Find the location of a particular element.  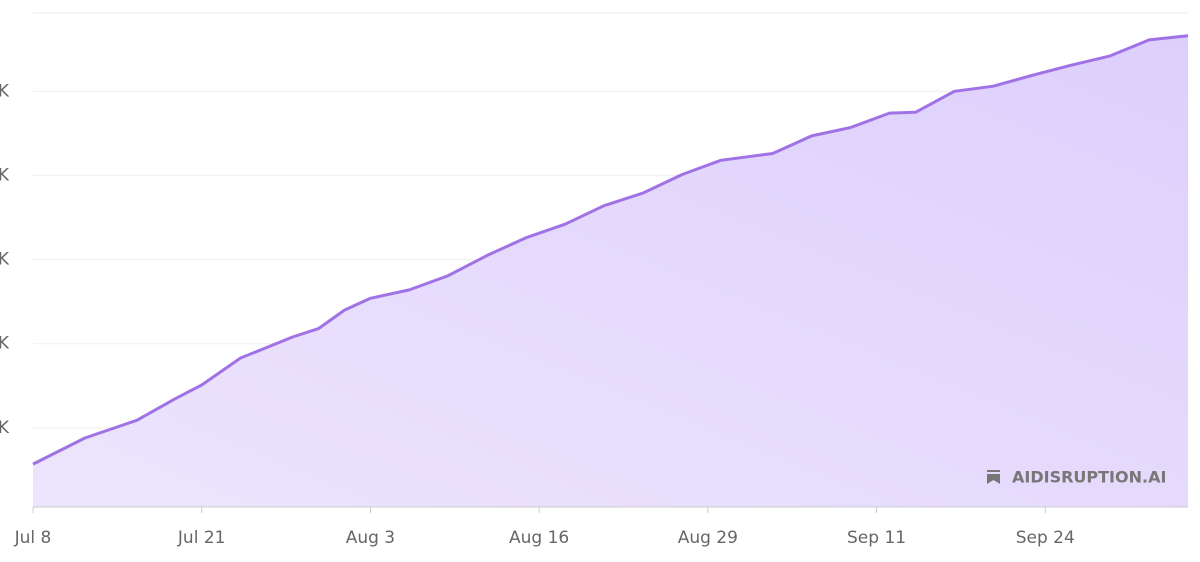

x-tick-label: Jul 21 is located at coordinates (201, 538).